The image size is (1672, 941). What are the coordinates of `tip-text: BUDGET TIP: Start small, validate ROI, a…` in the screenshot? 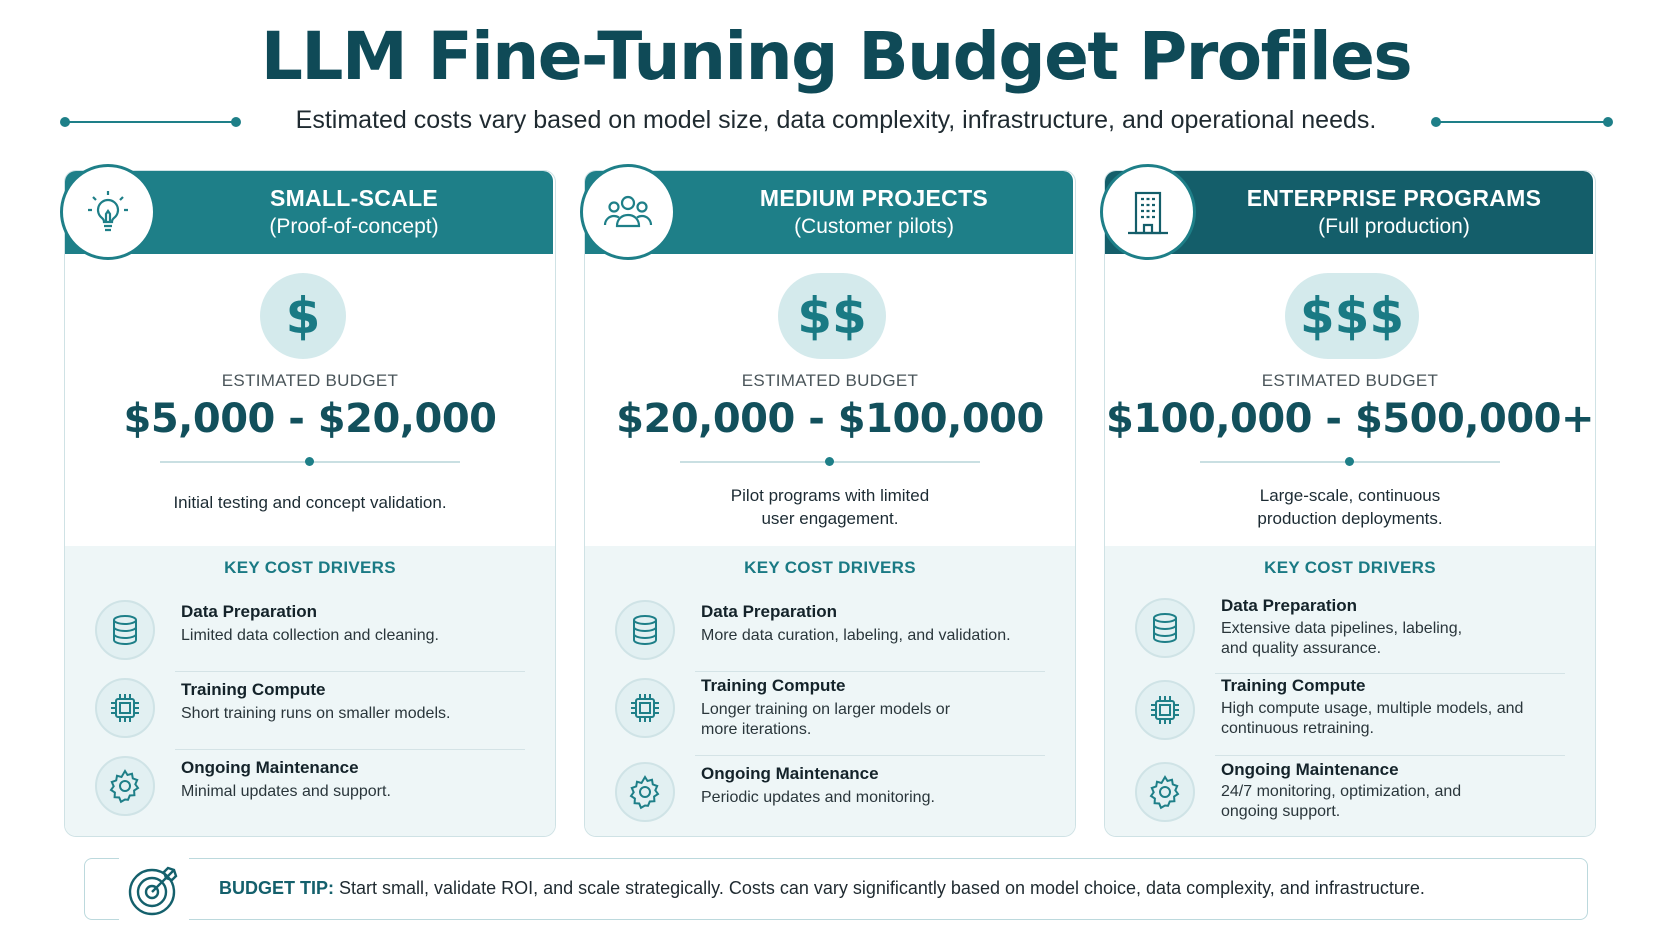 It's located at (822, 888).